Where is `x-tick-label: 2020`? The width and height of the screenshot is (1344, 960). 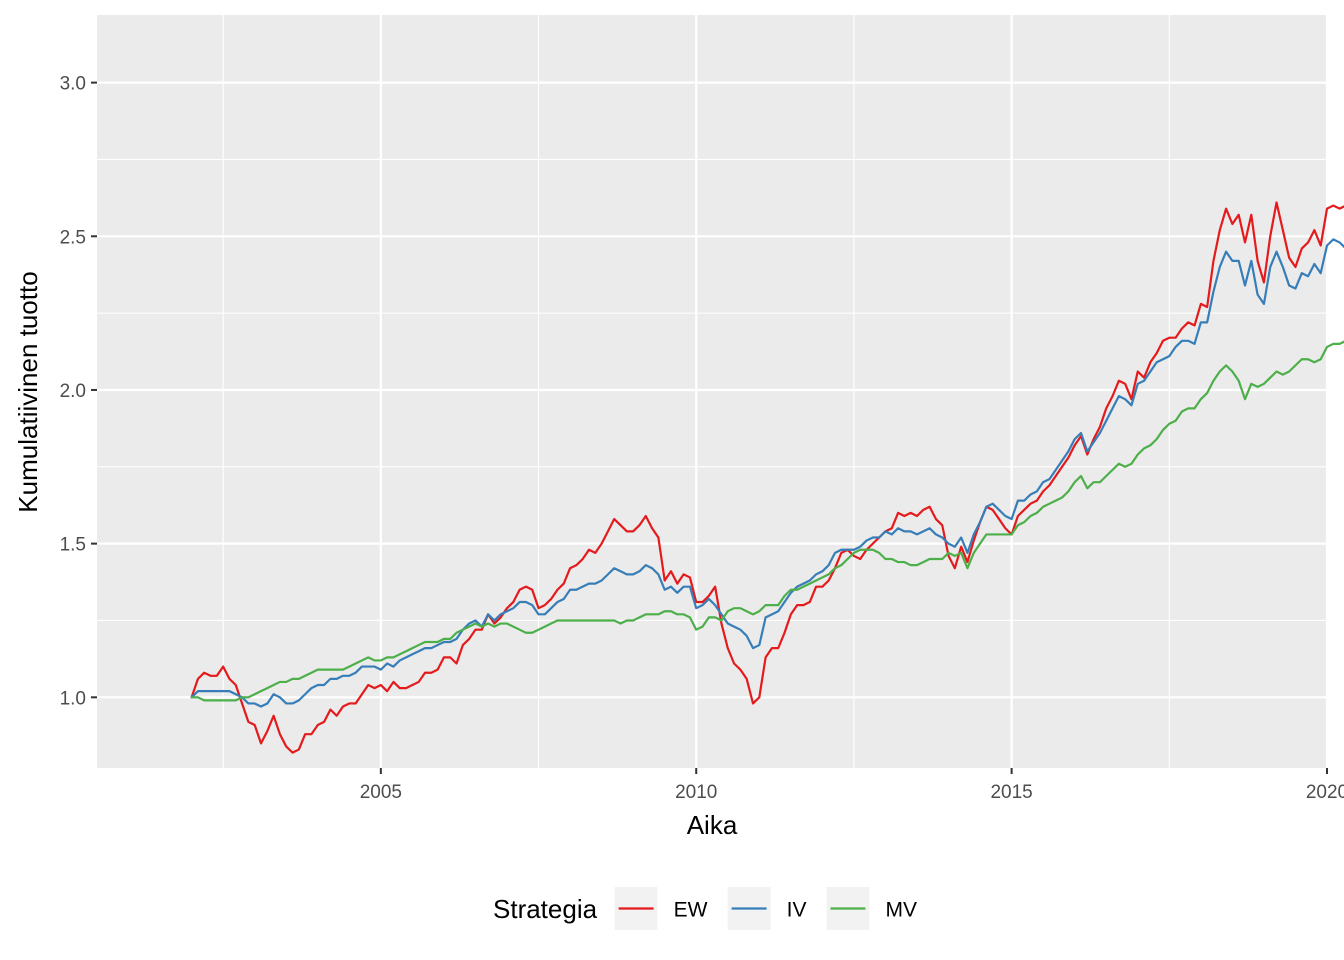
x-tick-label: 2020 is located at coordinates (1325, 792).